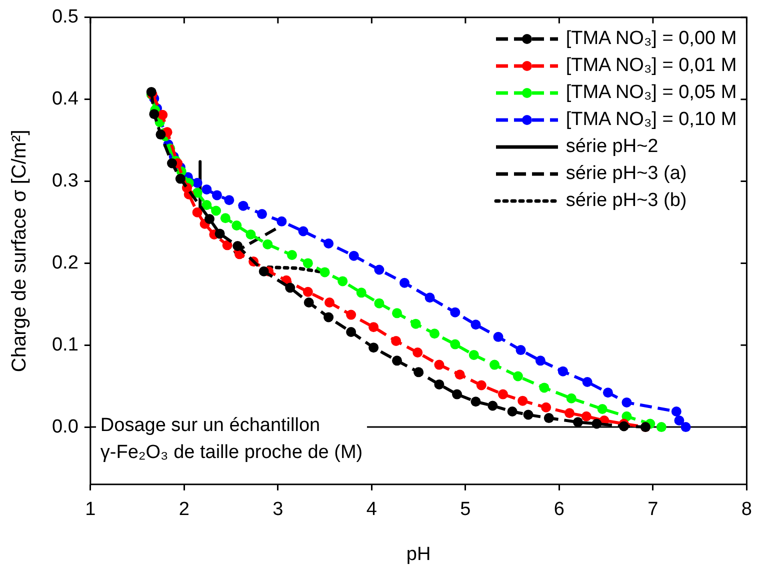  What do you see at coordinates (90, 509) in the screenshot?
I see `x-tick-label: 1` at bounding box center [90, 509].